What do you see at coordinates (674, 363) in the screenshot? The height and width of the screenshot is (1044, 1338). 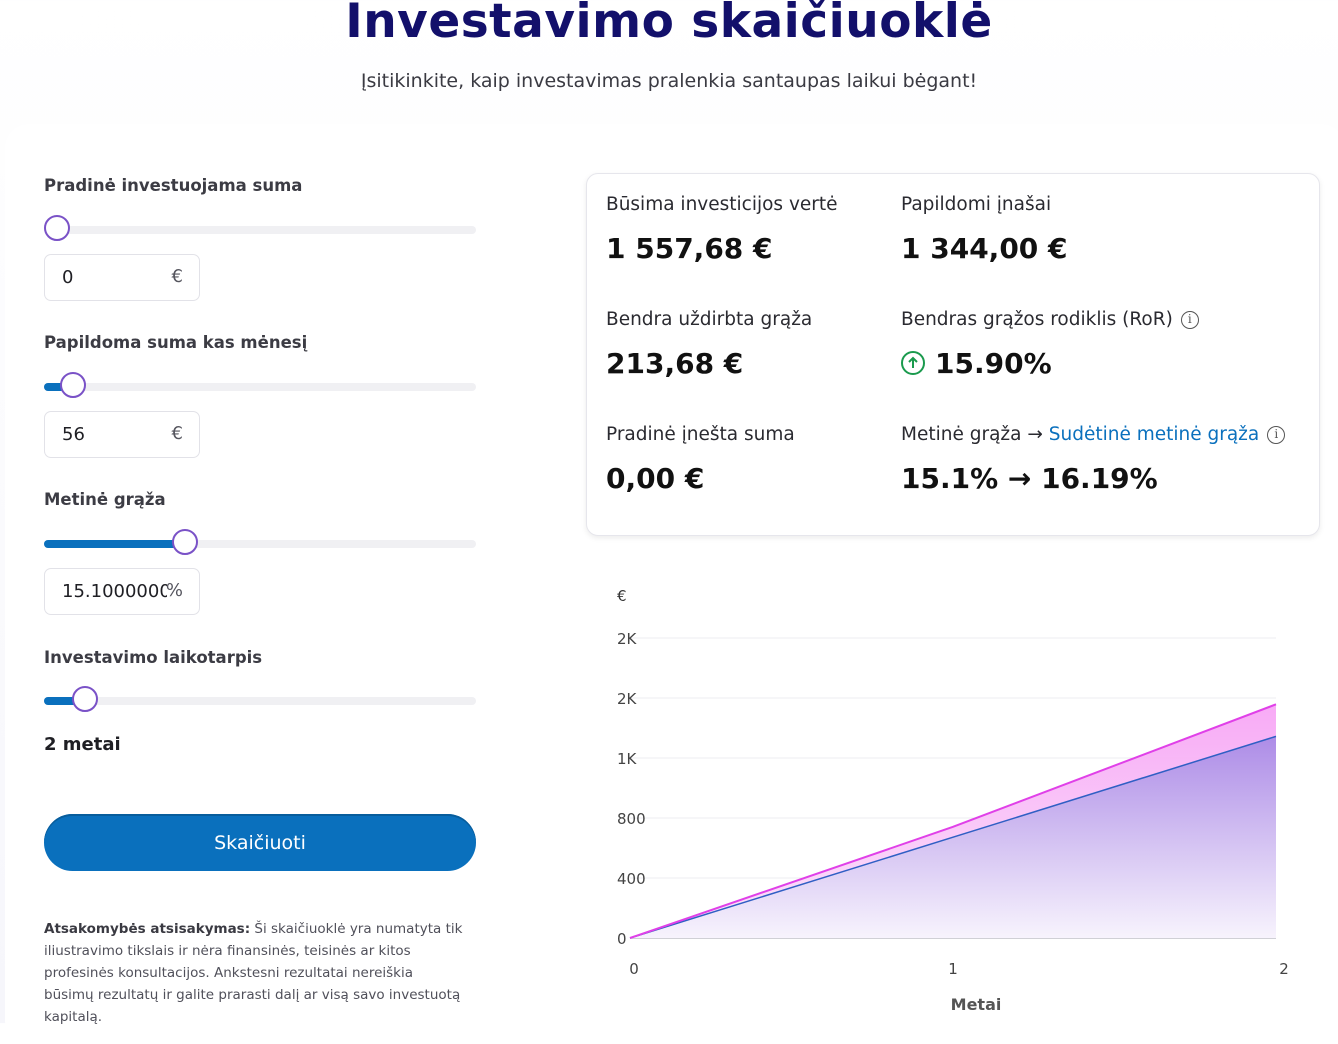 I see `earned-value: 213,68 €` at bounding box center [674, 363].